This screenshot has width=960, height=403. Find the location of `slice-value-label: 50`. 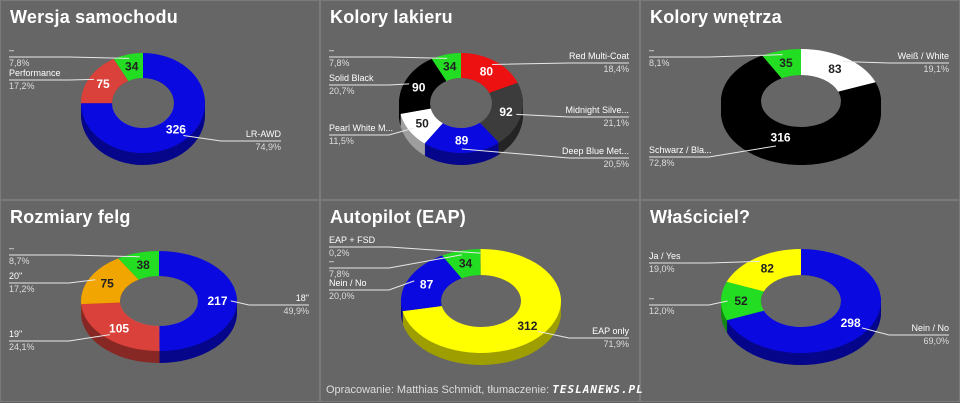

slice-value-label: 50 is located at coordinates (422, 124).